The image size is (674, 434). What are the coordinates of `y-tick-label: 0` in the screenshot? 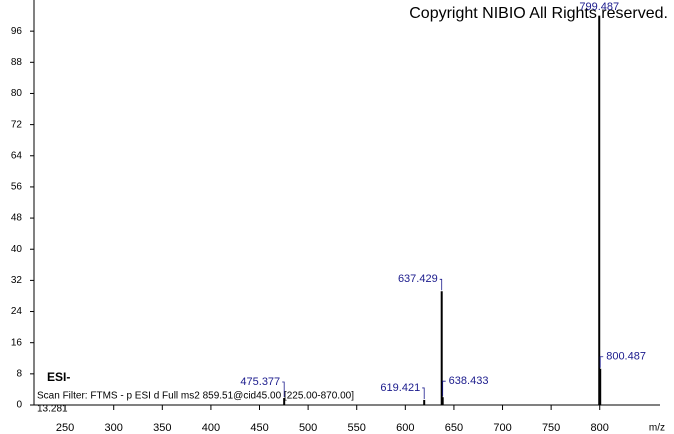 It's located at (19, 405).